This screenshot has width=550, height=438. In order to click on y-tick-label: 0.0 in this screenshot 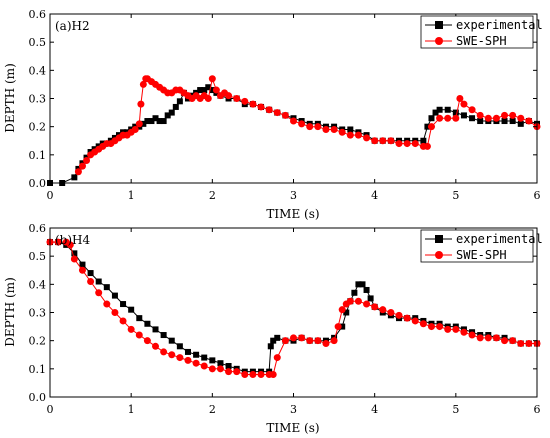, I will do `click(38, 183)`.